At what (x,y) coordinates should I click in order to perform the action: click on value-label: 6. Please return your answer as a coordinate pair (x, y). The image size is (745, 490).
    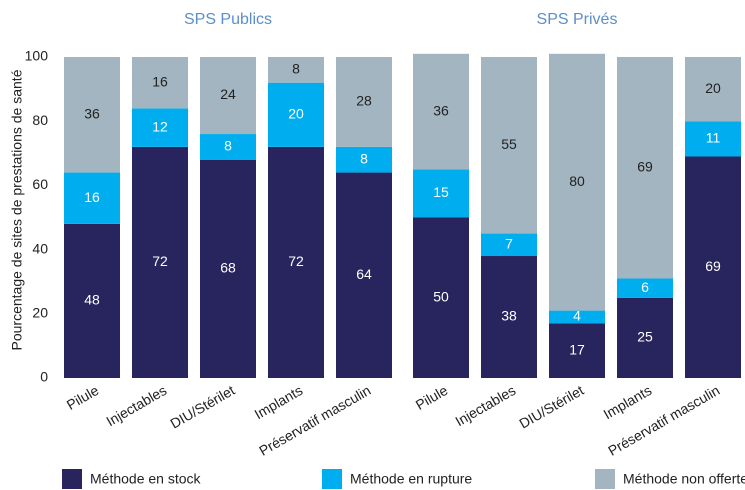
    Looking at the image, I should click on (645, 287).